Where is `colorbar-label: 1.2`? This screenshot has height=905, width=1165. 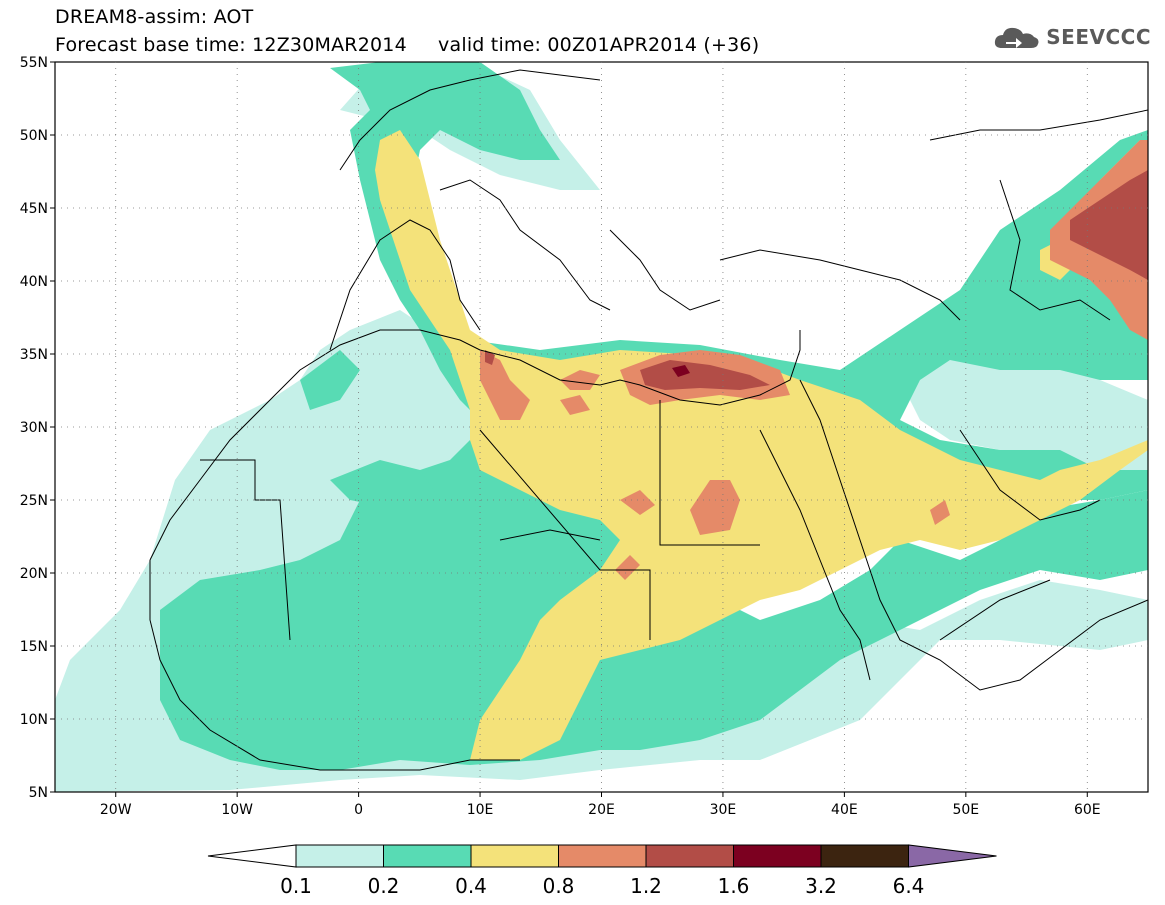 colorbar-label: 1.2 is located at coordinates (646, 886).